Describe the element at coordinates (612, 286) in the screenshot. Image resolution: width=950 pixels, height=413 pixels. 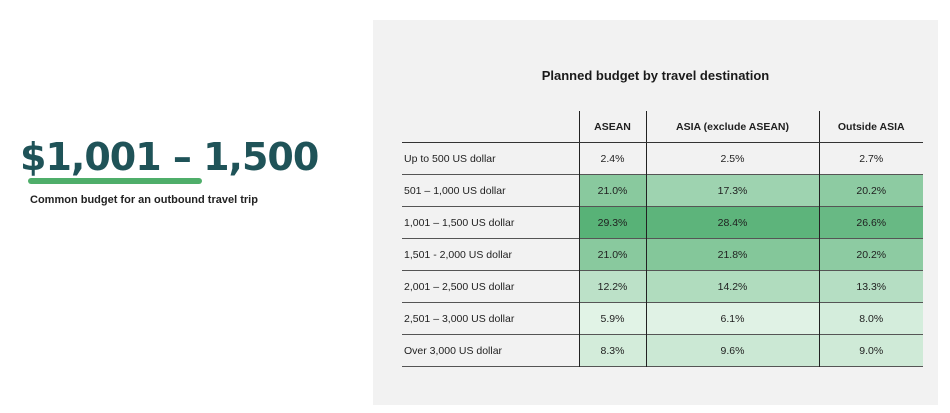
I see `value-cell: 12.2%` at that location.